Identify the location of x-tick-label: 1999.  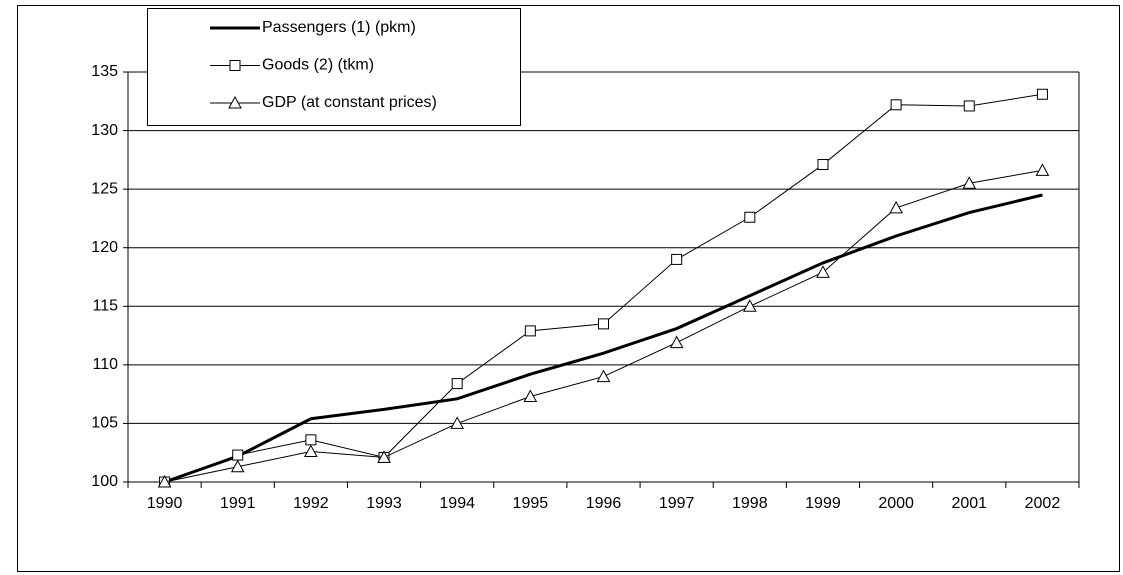
(823, 503).